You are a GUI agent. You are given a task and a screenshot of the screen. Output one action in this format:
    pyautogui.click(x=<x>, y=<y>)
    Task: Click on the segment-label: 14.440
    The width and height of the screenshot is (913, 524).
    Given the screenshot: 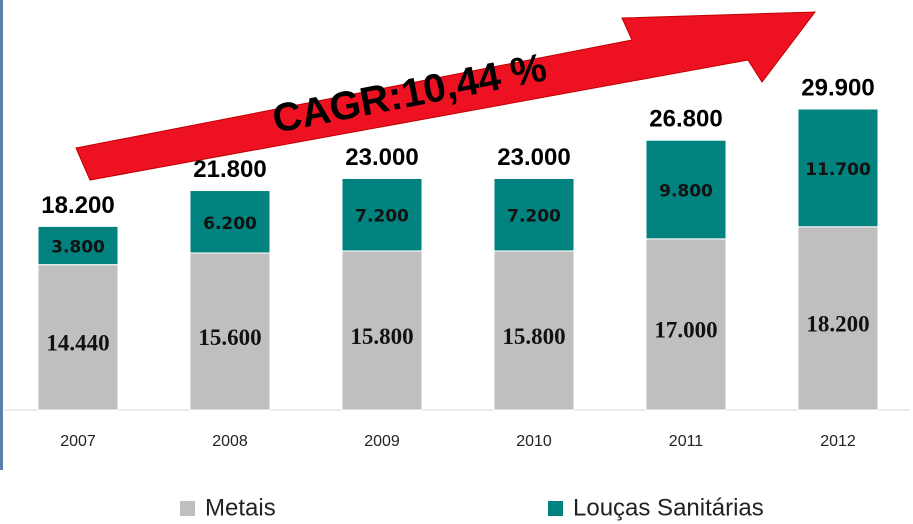 What is the action you would take?
    pyautogui.click(x=77, y=343)
    